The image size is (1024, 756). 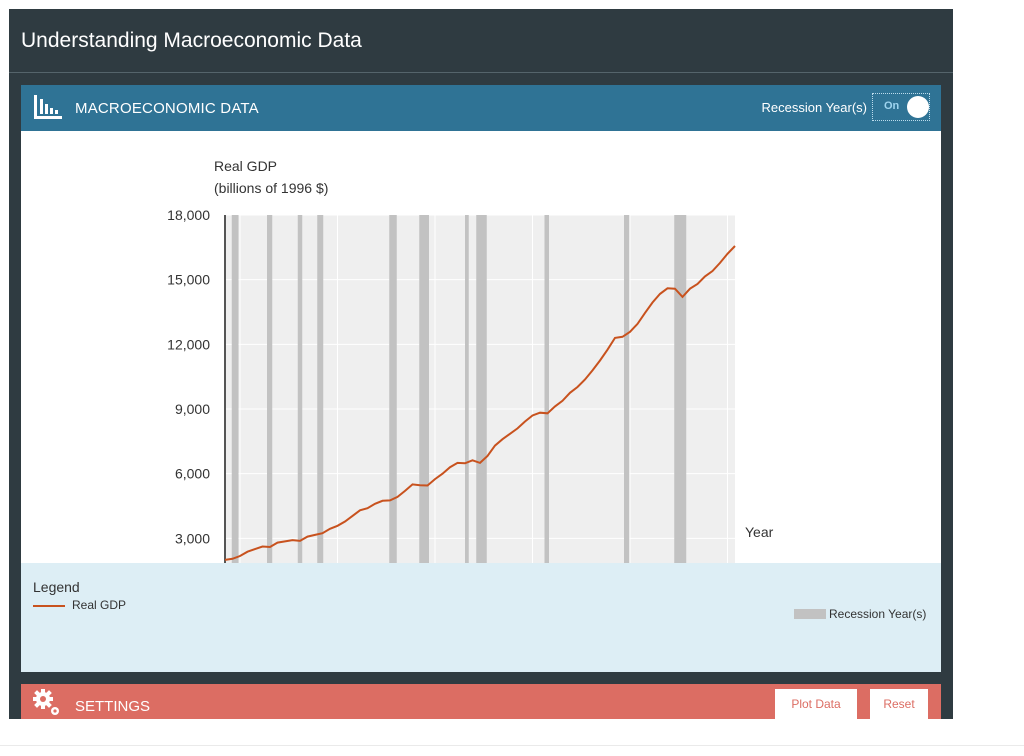 What do you see at coordinates (759, 532) in the screenshot?
I see `x-axis-label: Year` at bounding box center [759, 532].